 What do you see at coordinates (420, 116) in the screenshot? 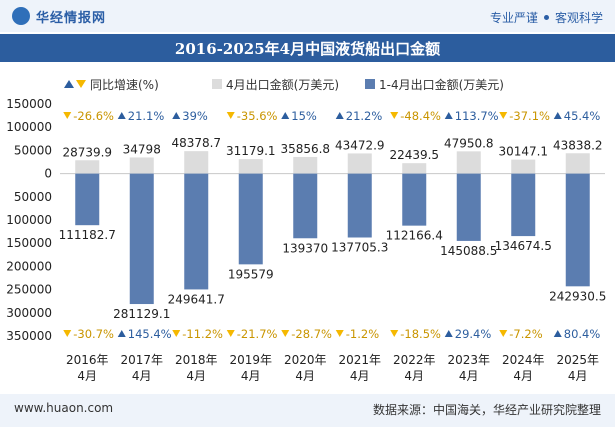
I see `yoy-label-monthly: -48.4%` at bounding box center [420, 116].